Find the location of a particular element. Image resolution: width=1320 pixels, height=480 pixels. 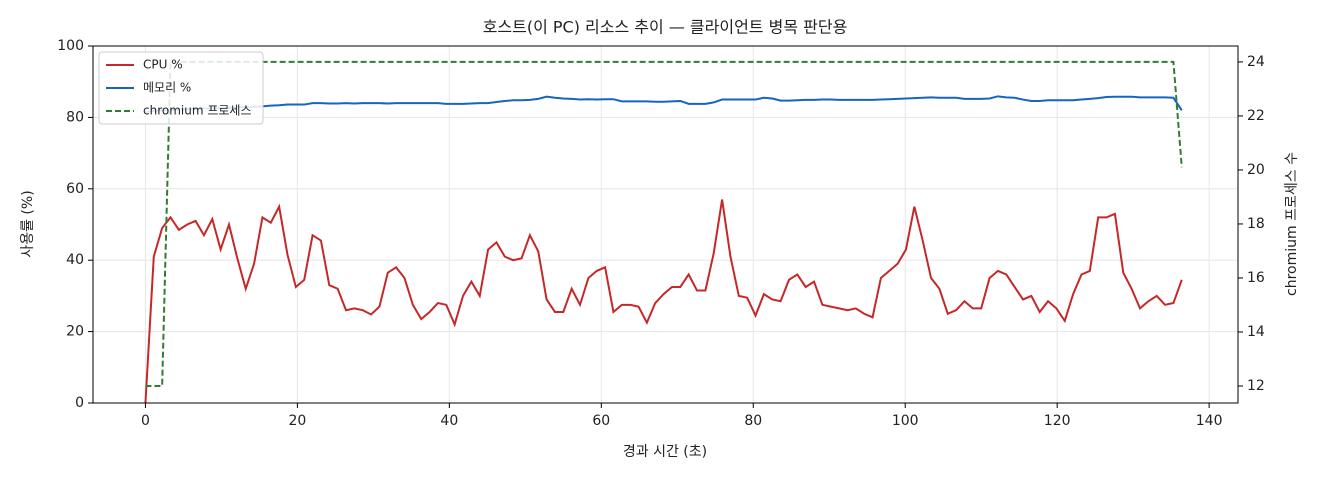

x-tick-label: 80 is located at coordinates (753, 421).